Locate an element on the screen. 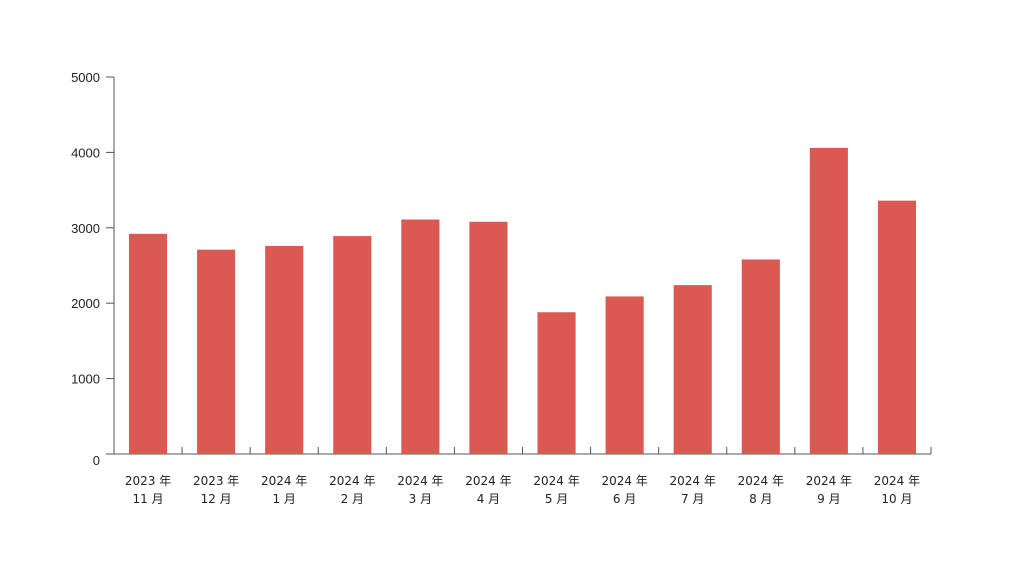 Image resolution: width=1024 pixels, height=576 pixels. y-tick-label: 1000 is located at coordinates (85, 379).